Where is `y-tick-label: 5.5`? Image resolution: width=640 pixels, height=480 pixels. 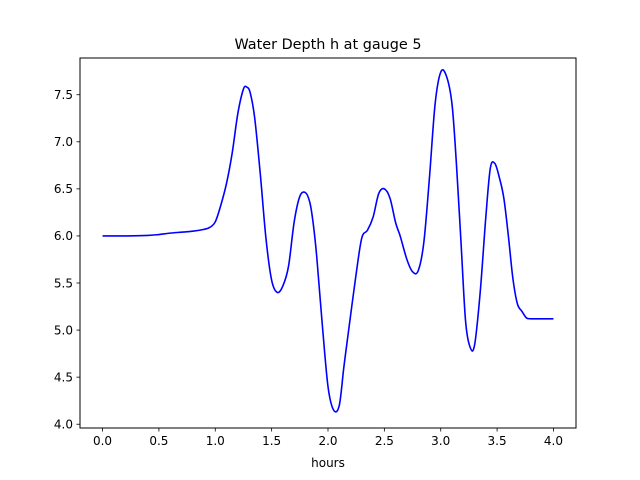 y-tick-label: 5.5 is located at coordinates (63, 283).